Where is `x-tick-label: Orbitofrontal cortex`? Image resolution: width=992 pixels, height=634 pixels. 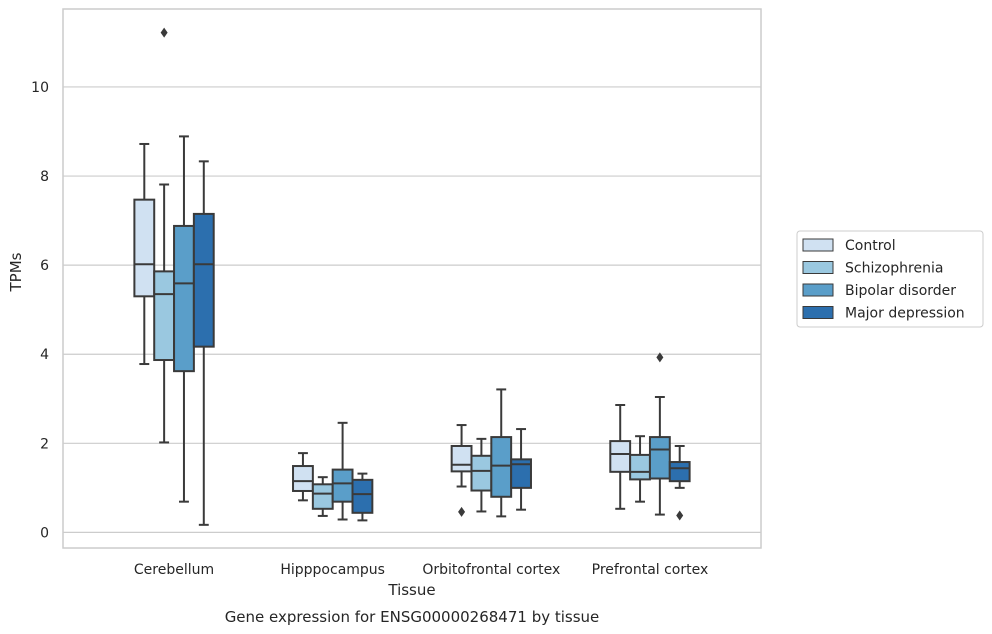
x-tick-label: Orbitofrontal cortex is located at coordinates (491, 570).